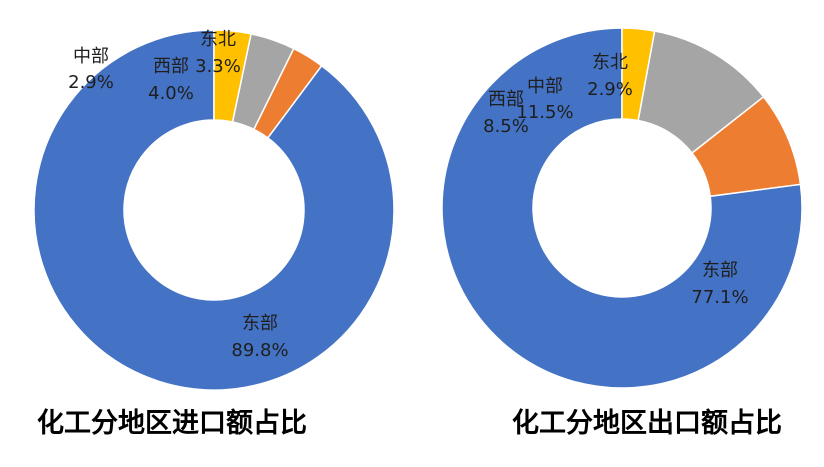 This screenshot has width=824, height=467. What do you see at coordinates (545, 86) in the screenshot?
I see `export-slice-category-label-2: 中部` at bounding box center [545, 86].